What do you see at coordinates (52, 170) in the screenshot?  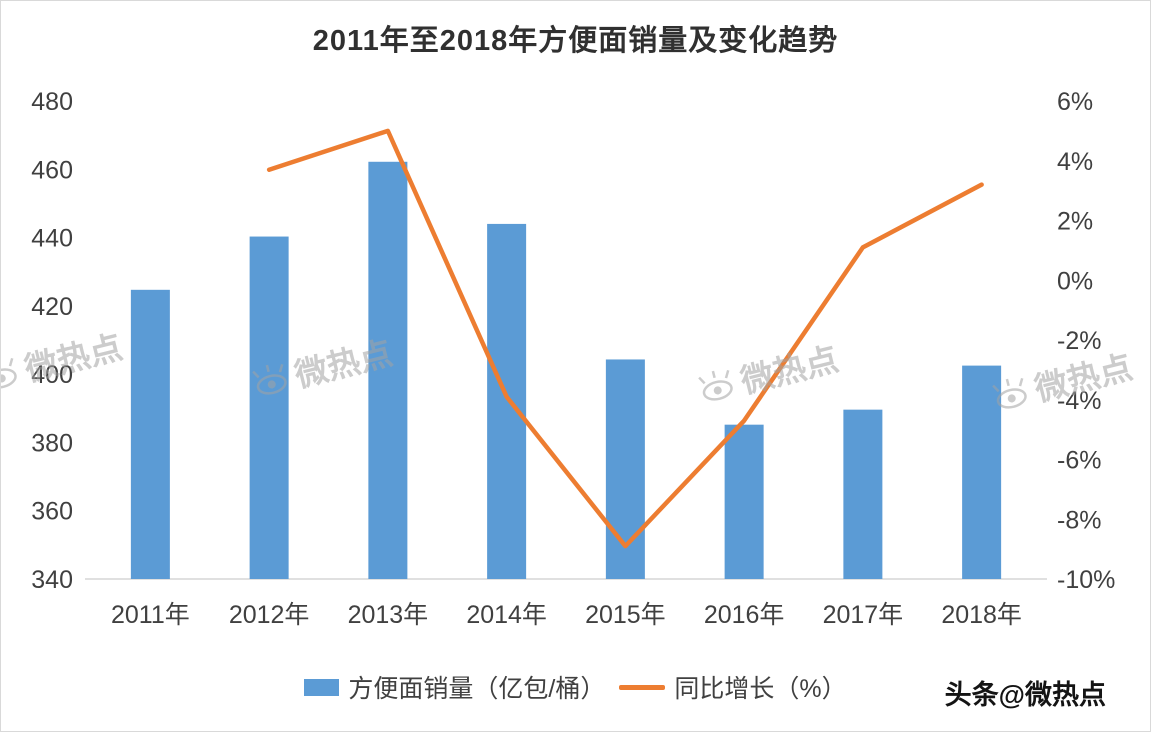 I see `left-axis-tick: 460` at bounding box center [52, 170].